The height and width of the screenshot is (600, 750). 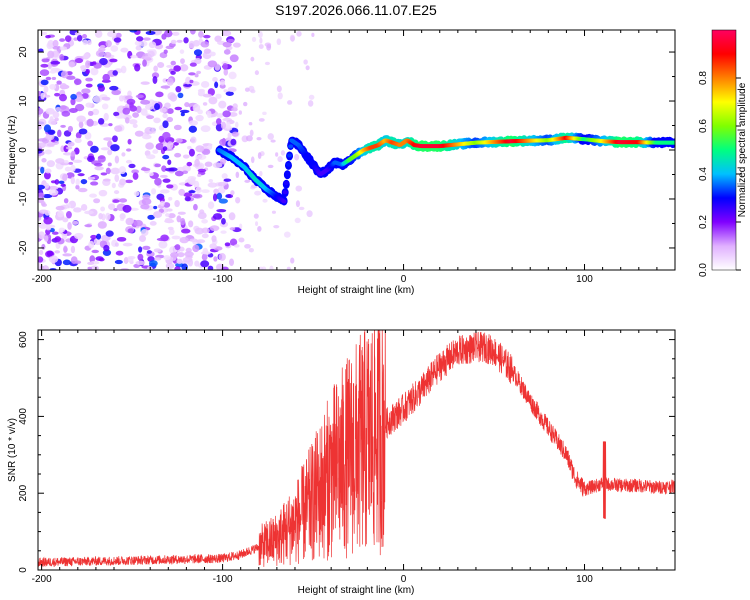 I want to click on x-tick-label: -200, so click(x=42, y=279).